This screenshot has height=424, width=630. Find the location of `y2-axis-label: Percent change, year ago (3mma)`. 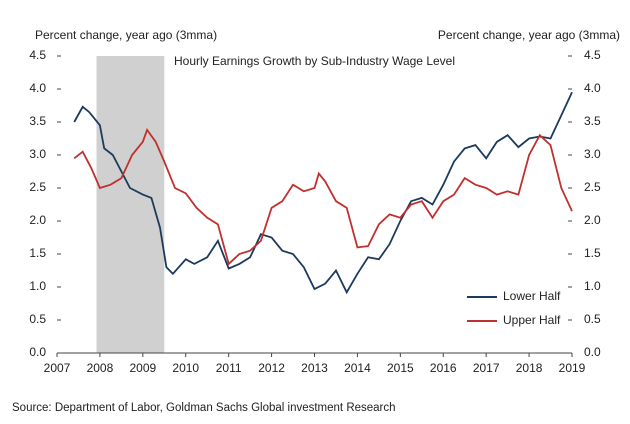

y2-axis-label: Percent change, year ago (3mma) is located at coordinates (529, 35).